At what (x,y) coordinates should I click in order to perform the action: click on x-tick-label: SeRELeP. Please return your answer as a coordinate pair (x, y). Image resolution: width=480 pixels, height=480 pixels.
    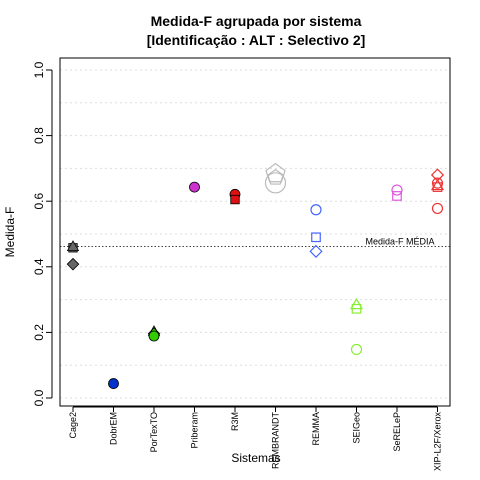
    Looking at the image, I should click on (397, 432).